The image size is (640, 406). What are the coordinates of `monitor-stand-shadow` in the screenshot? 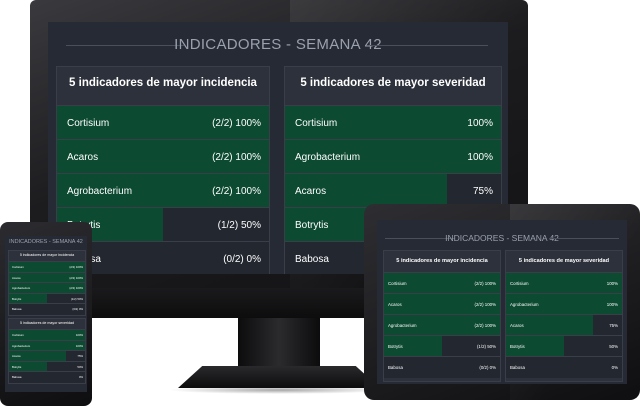 It's located at (279, 390).